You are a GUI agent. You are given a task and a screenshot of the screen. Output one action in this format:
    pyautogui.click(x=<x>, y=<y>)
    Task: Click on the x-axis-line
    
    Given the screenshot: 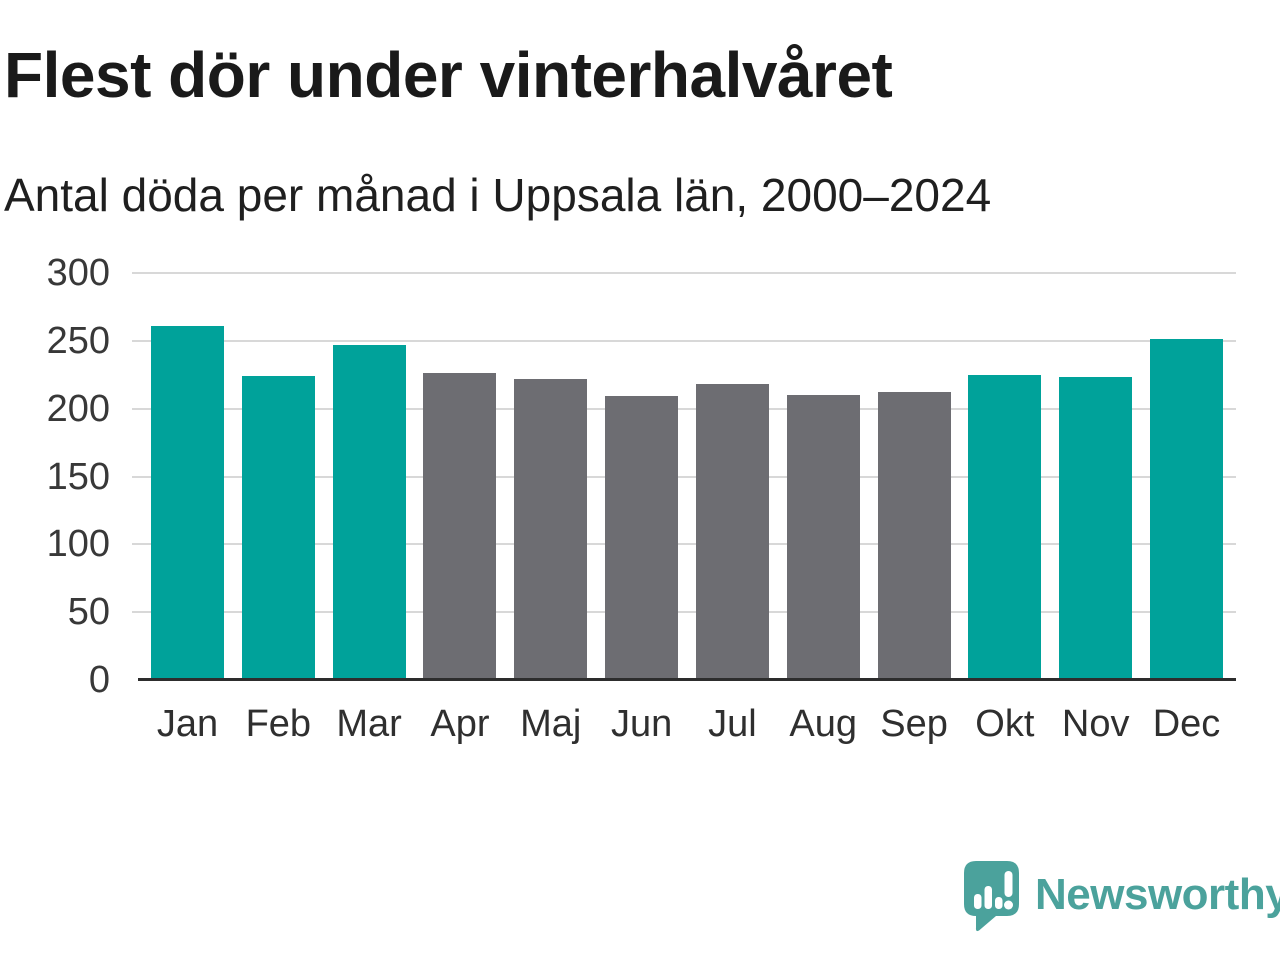 What is the action you would take?
    pyautogui.click(x=687, y=679)
    